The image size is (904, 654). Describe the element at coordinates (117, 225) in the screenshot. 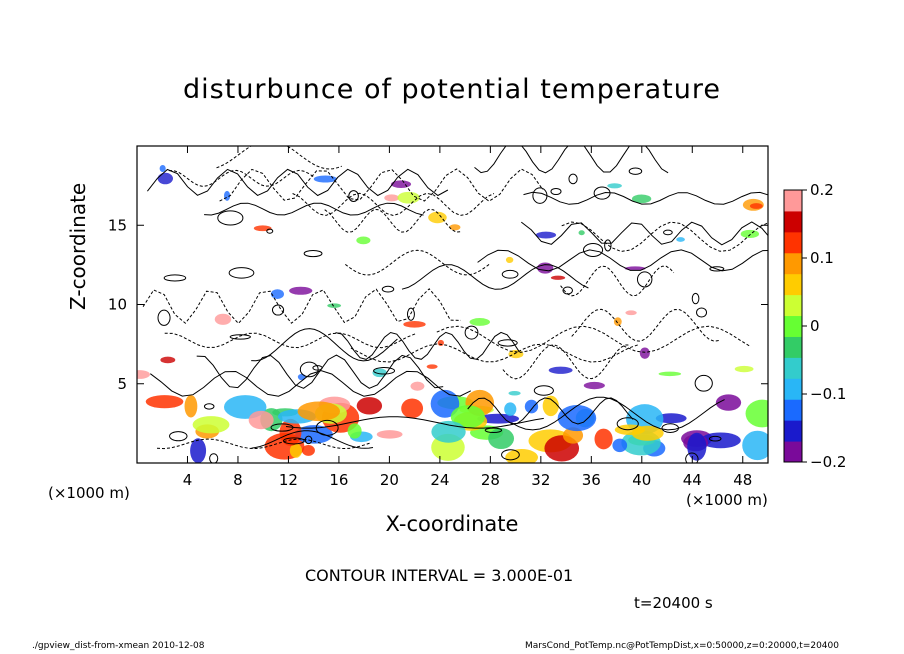

I see `y-tick-label: 15` at that location.